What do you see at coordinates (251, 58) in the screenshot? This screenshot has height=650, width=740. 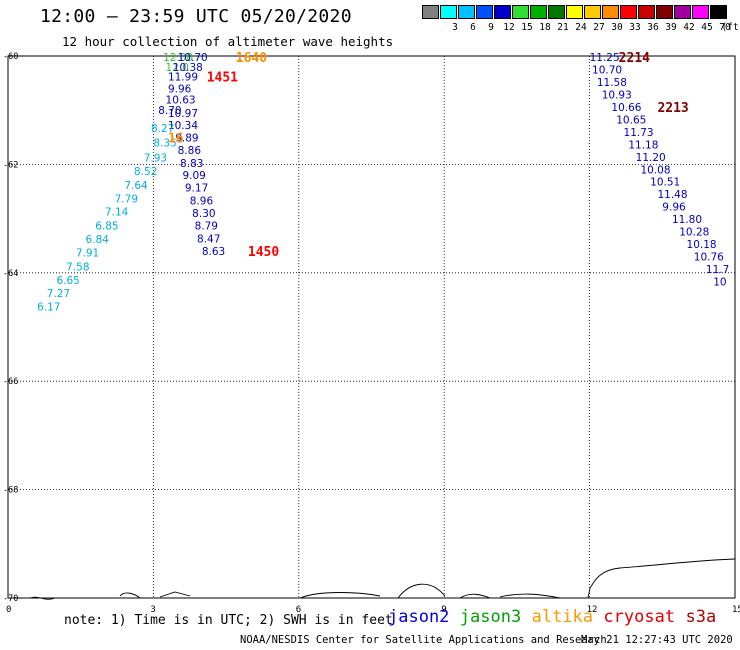 I see `pass-time-label: 1640` at bounding box center [251, 58].